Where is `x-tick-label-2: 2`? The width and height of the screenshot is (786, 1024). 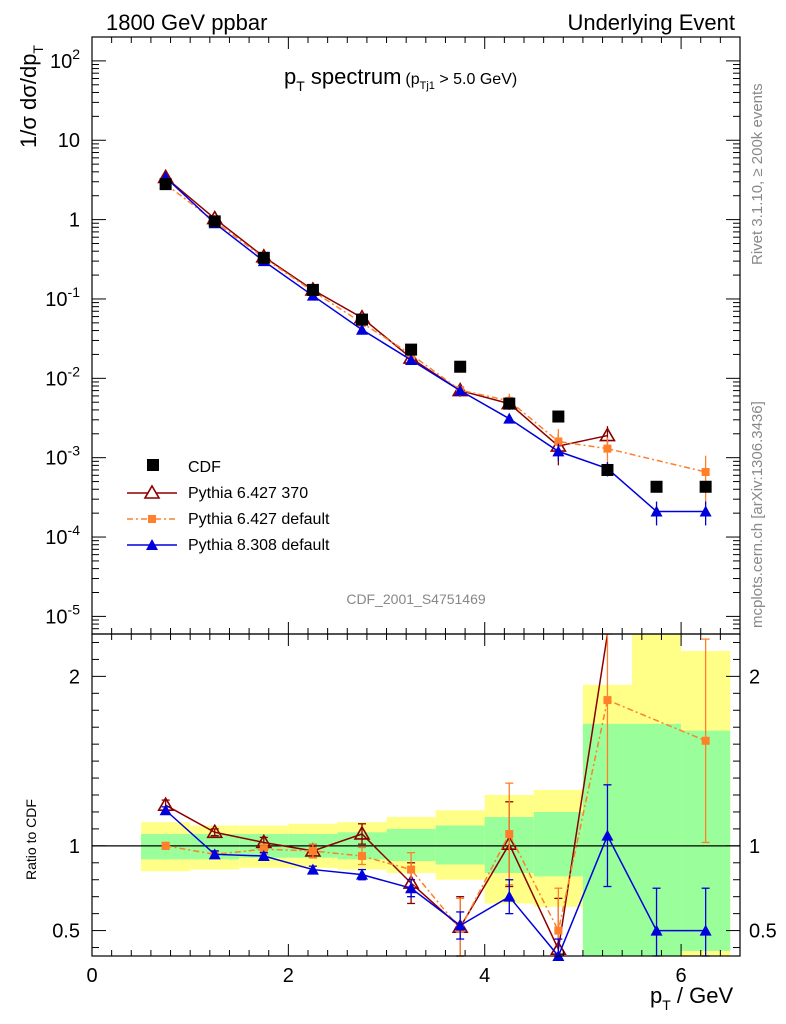 x-tick-label-2: 2 is located at coordinates (288, 976).